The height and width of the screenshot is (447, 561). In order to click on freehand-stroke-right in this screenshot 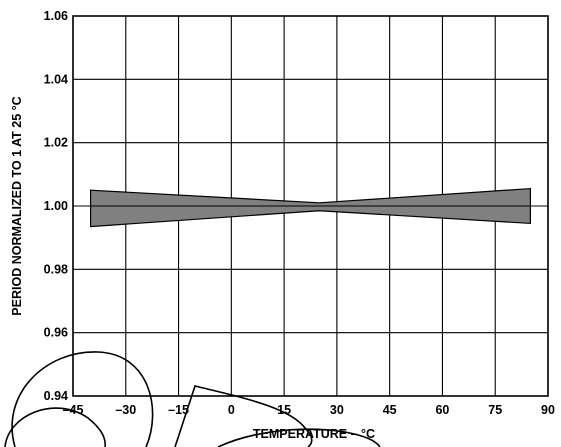, I will do `click(299, 437)`.